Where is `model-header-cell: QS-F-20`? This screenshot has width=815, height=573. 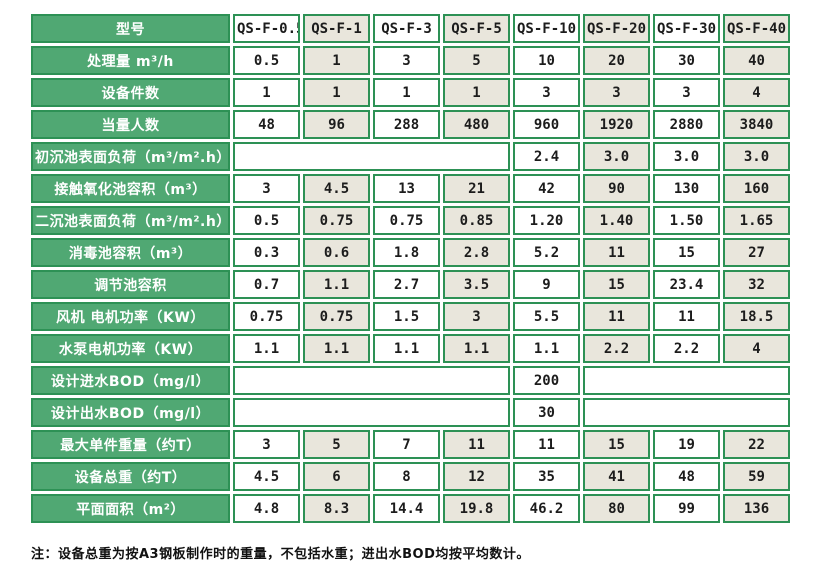
model-header-cell: QS-F-20 is located at coordinates (616, 28).